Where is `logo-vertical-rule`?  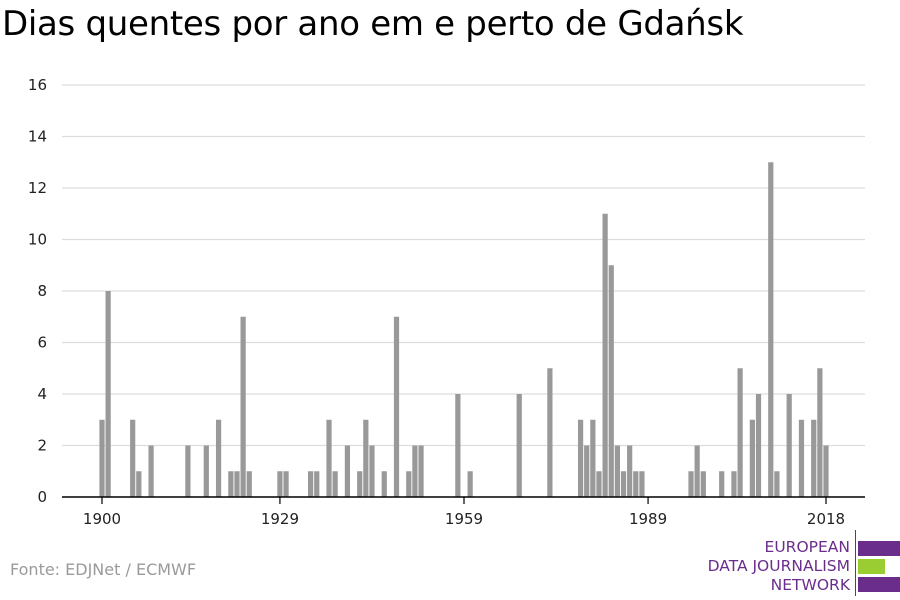
logo-vertical-rule is located at coordinates (855, 563).